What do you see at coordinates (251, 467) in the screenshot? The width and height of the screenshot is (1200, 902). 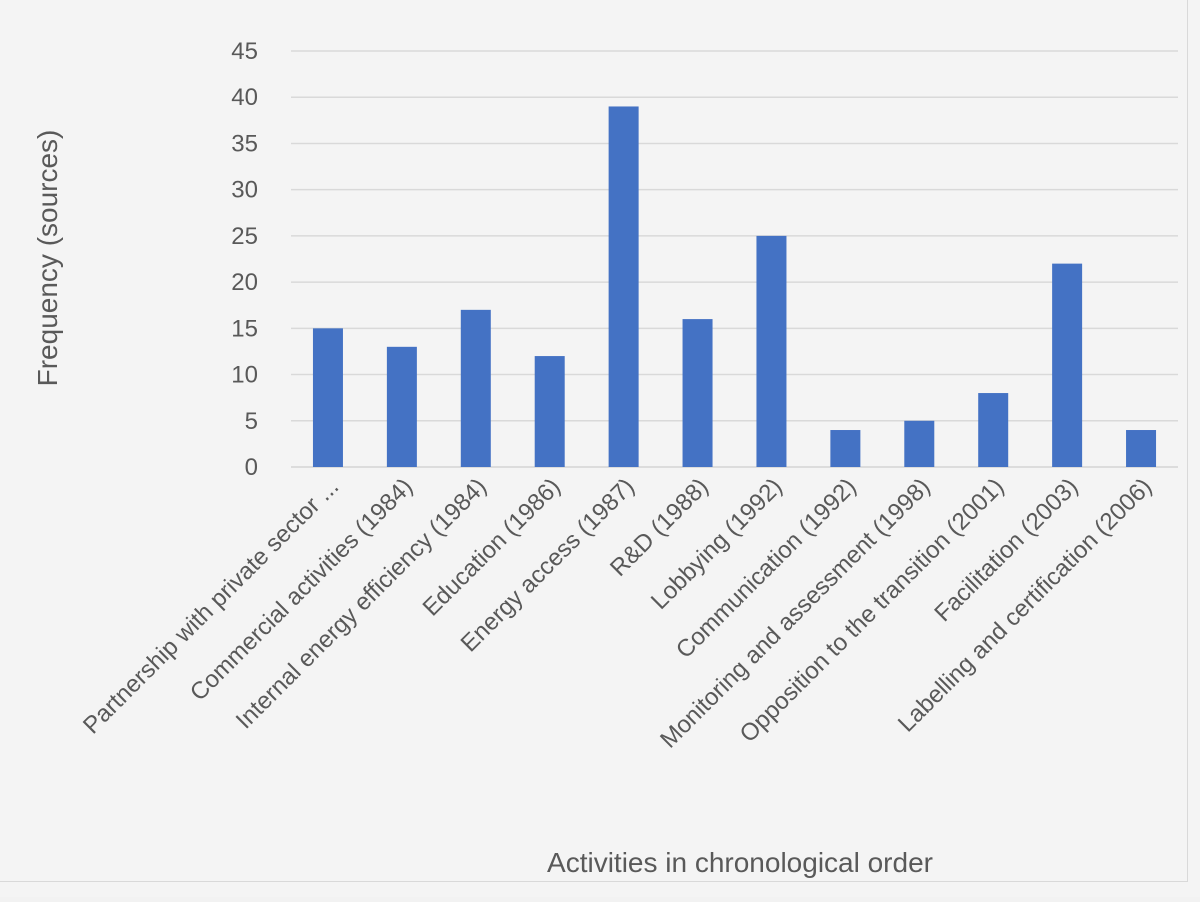 I see `y-tick-label: 0` at bounding box center [251, 467].